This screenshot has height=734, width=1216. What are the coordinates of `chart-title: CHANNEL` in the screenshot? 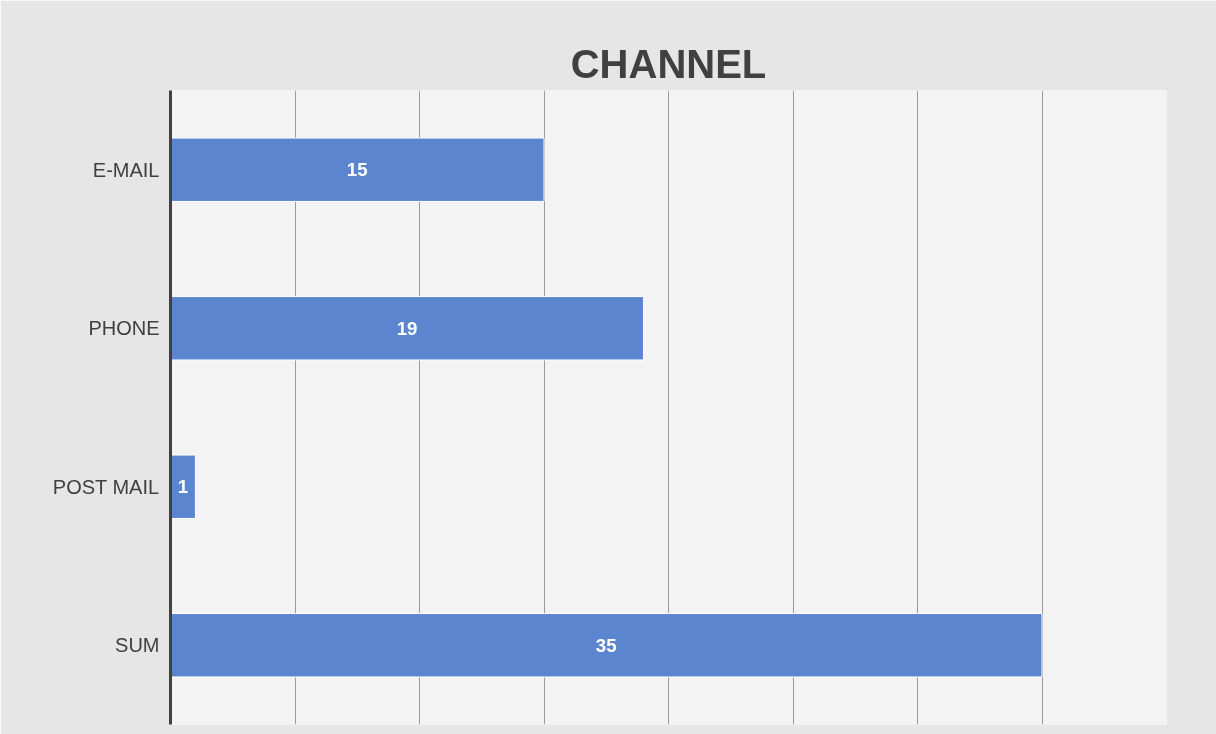 It's located at (668, 63).